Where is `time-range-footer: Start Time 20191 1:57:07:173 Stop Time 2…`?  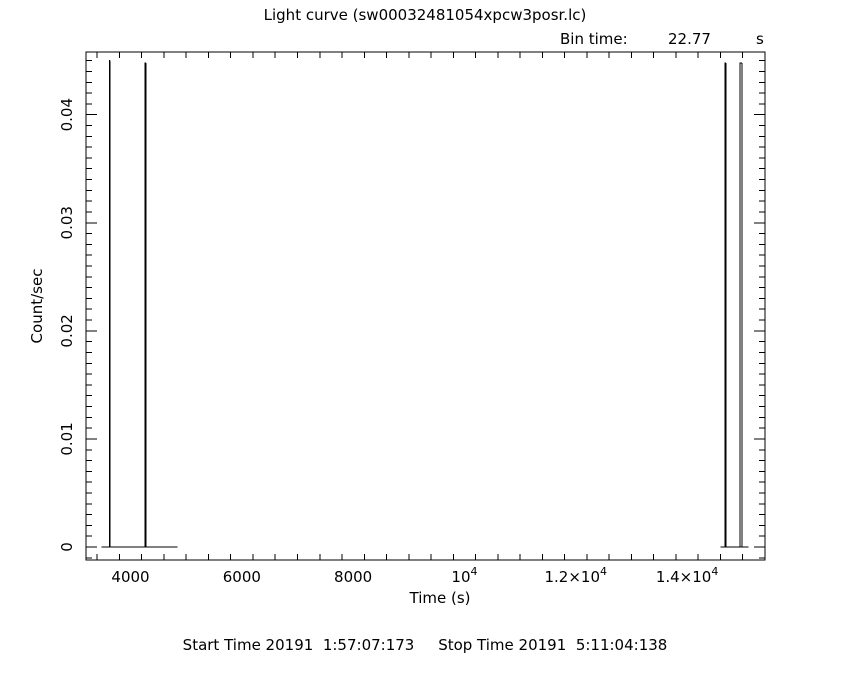 time-range-footer: Start Time 20191 1:57:07:173 Stop Time 2… is located at coordinates (425, 645).